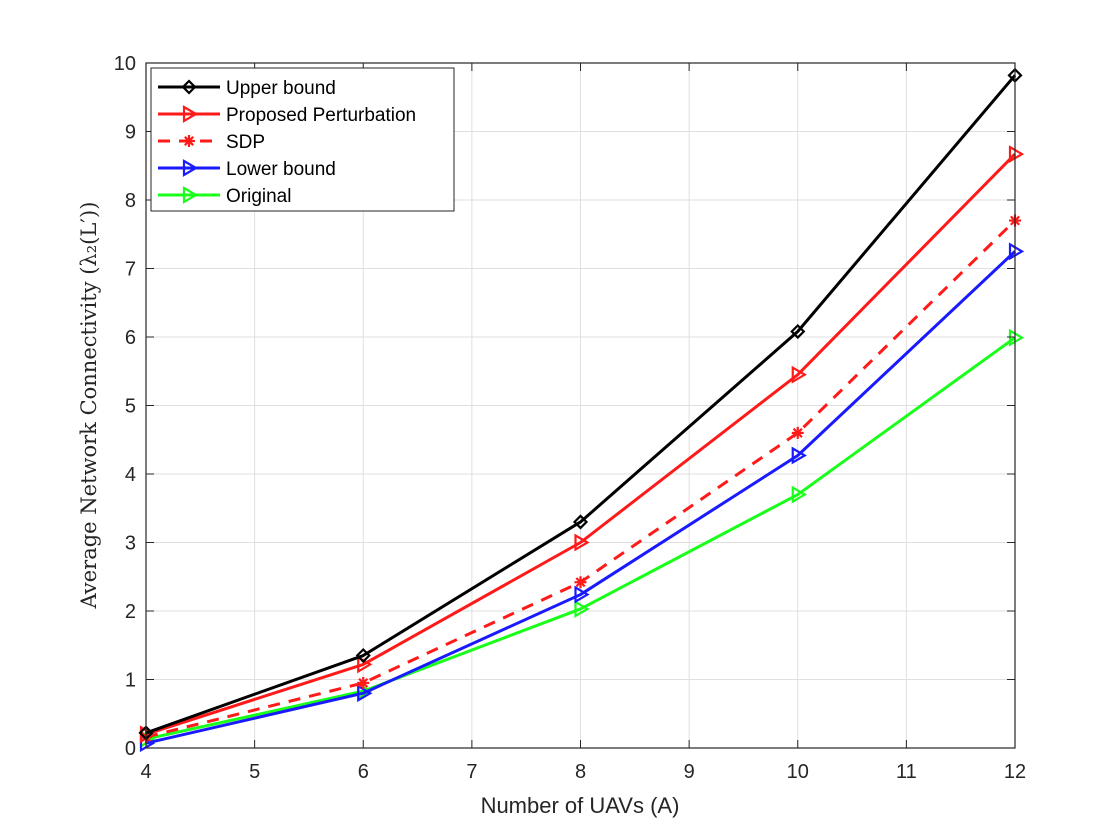 The height and width of the screenshot is (840, 1120). I want to click on legend-label: SDP, so click(245, 142).